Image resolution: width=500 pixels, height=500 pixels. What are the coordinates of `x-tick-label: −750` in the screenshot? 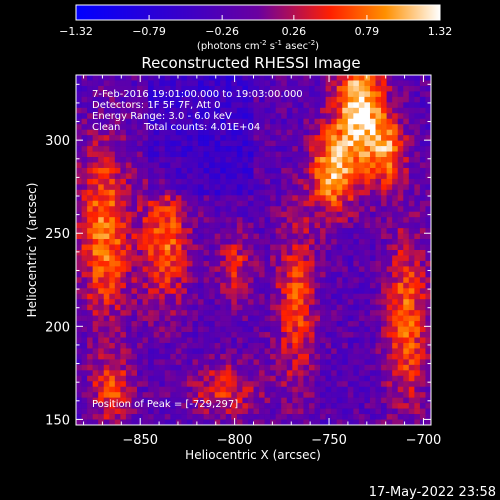 It's located at (329, 440).